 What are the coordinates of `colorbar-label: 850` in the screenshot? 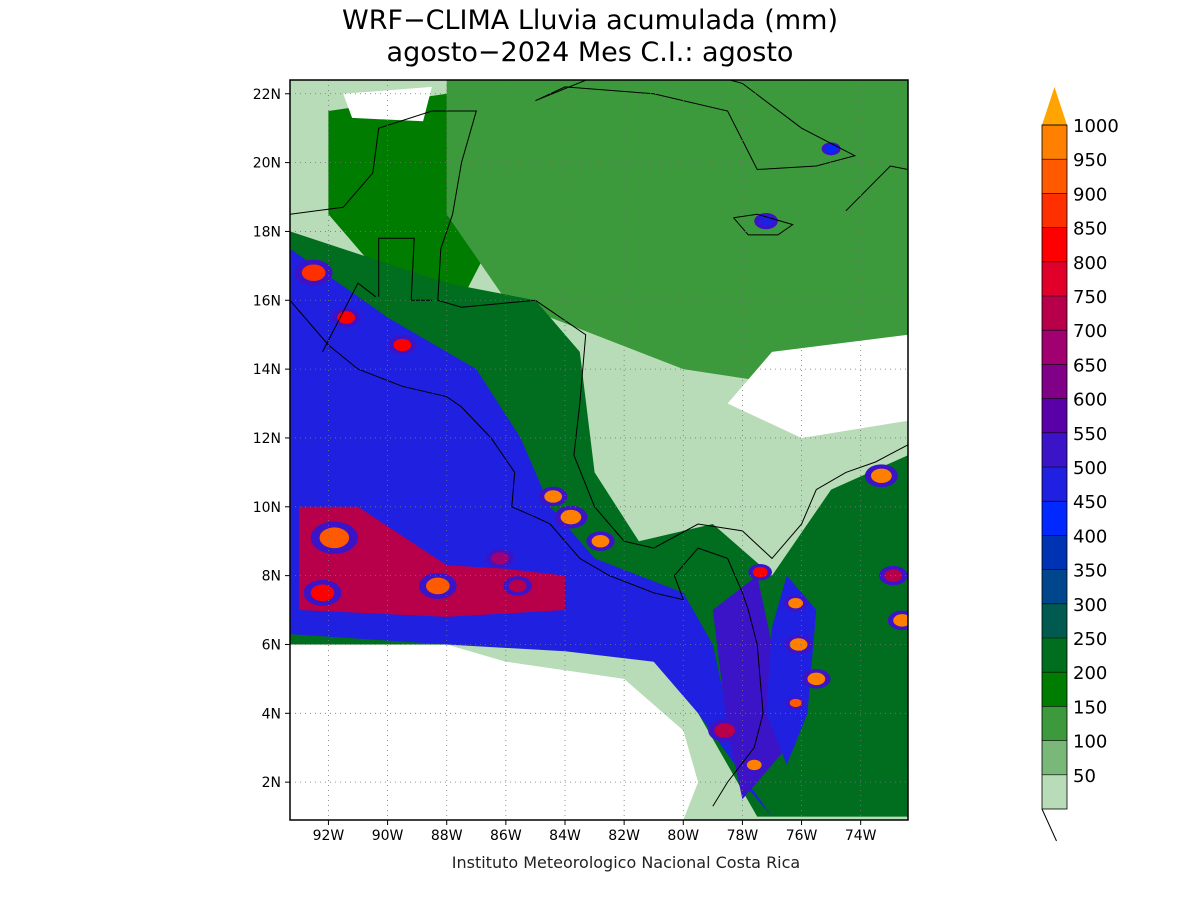 It's located at (1090, 229).